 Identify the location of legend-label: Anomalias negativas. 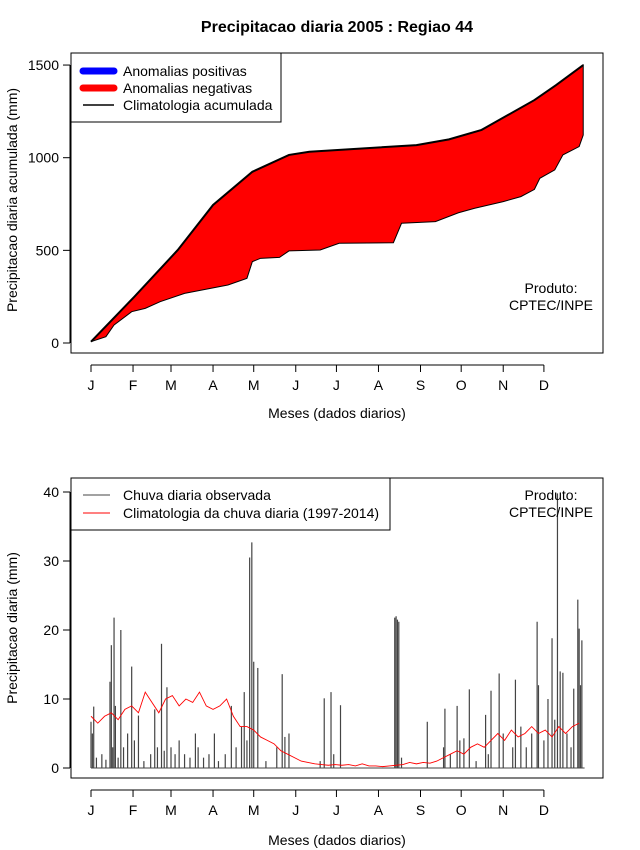
(187, 88).